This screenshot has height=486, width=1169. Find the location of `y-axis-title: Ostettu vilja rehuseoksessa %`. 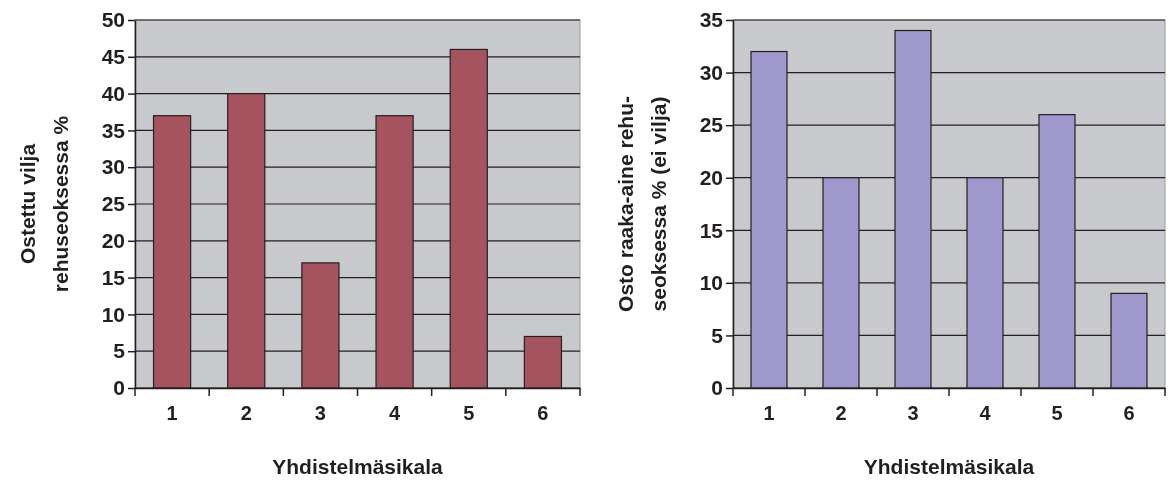

y-axis-title: Ostettu vilja rehuseoksessa % is located at coordinates (44, 204).